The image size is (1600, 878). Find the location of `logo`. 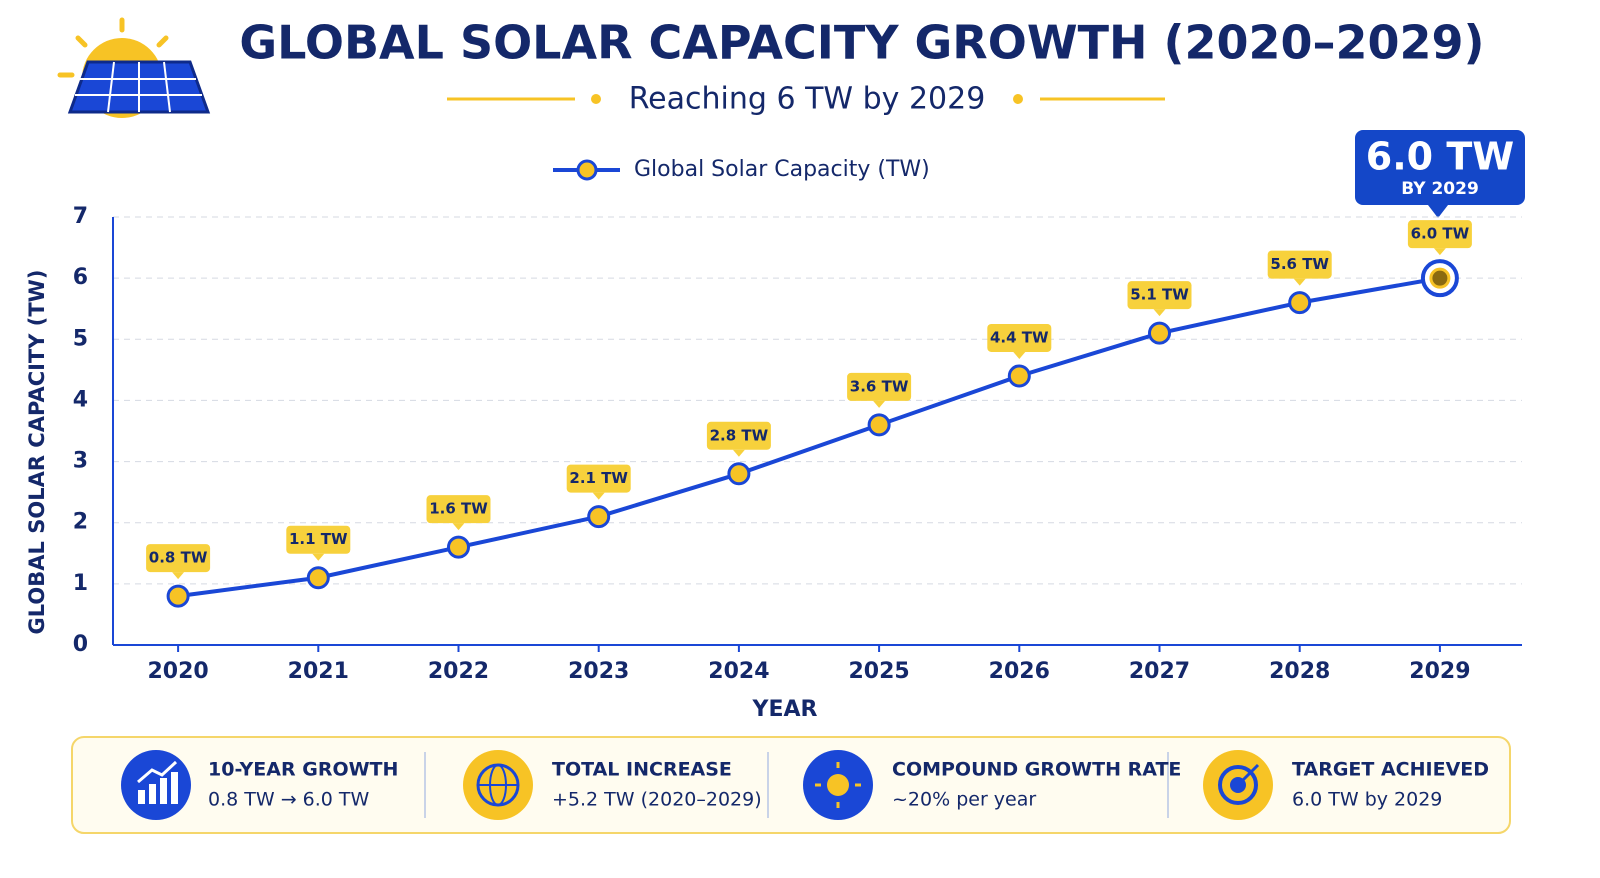

logo is located at coordinates (134, 67).